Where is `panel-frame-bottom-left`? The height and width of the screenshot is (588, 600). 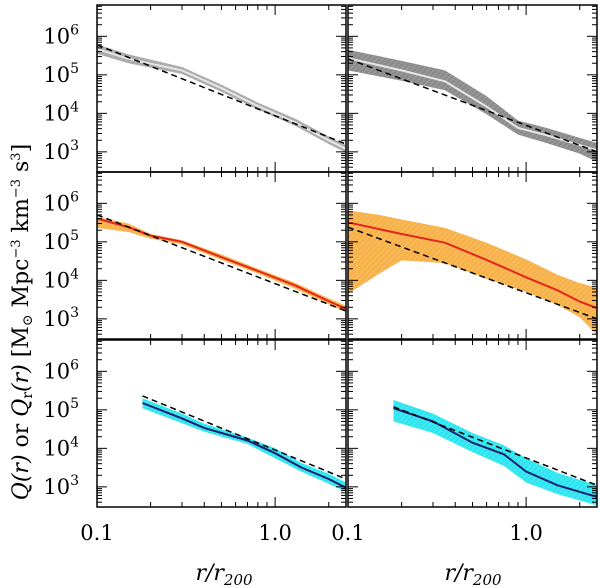 panel-frame-bottom-left is located at coordinates (221, 423).